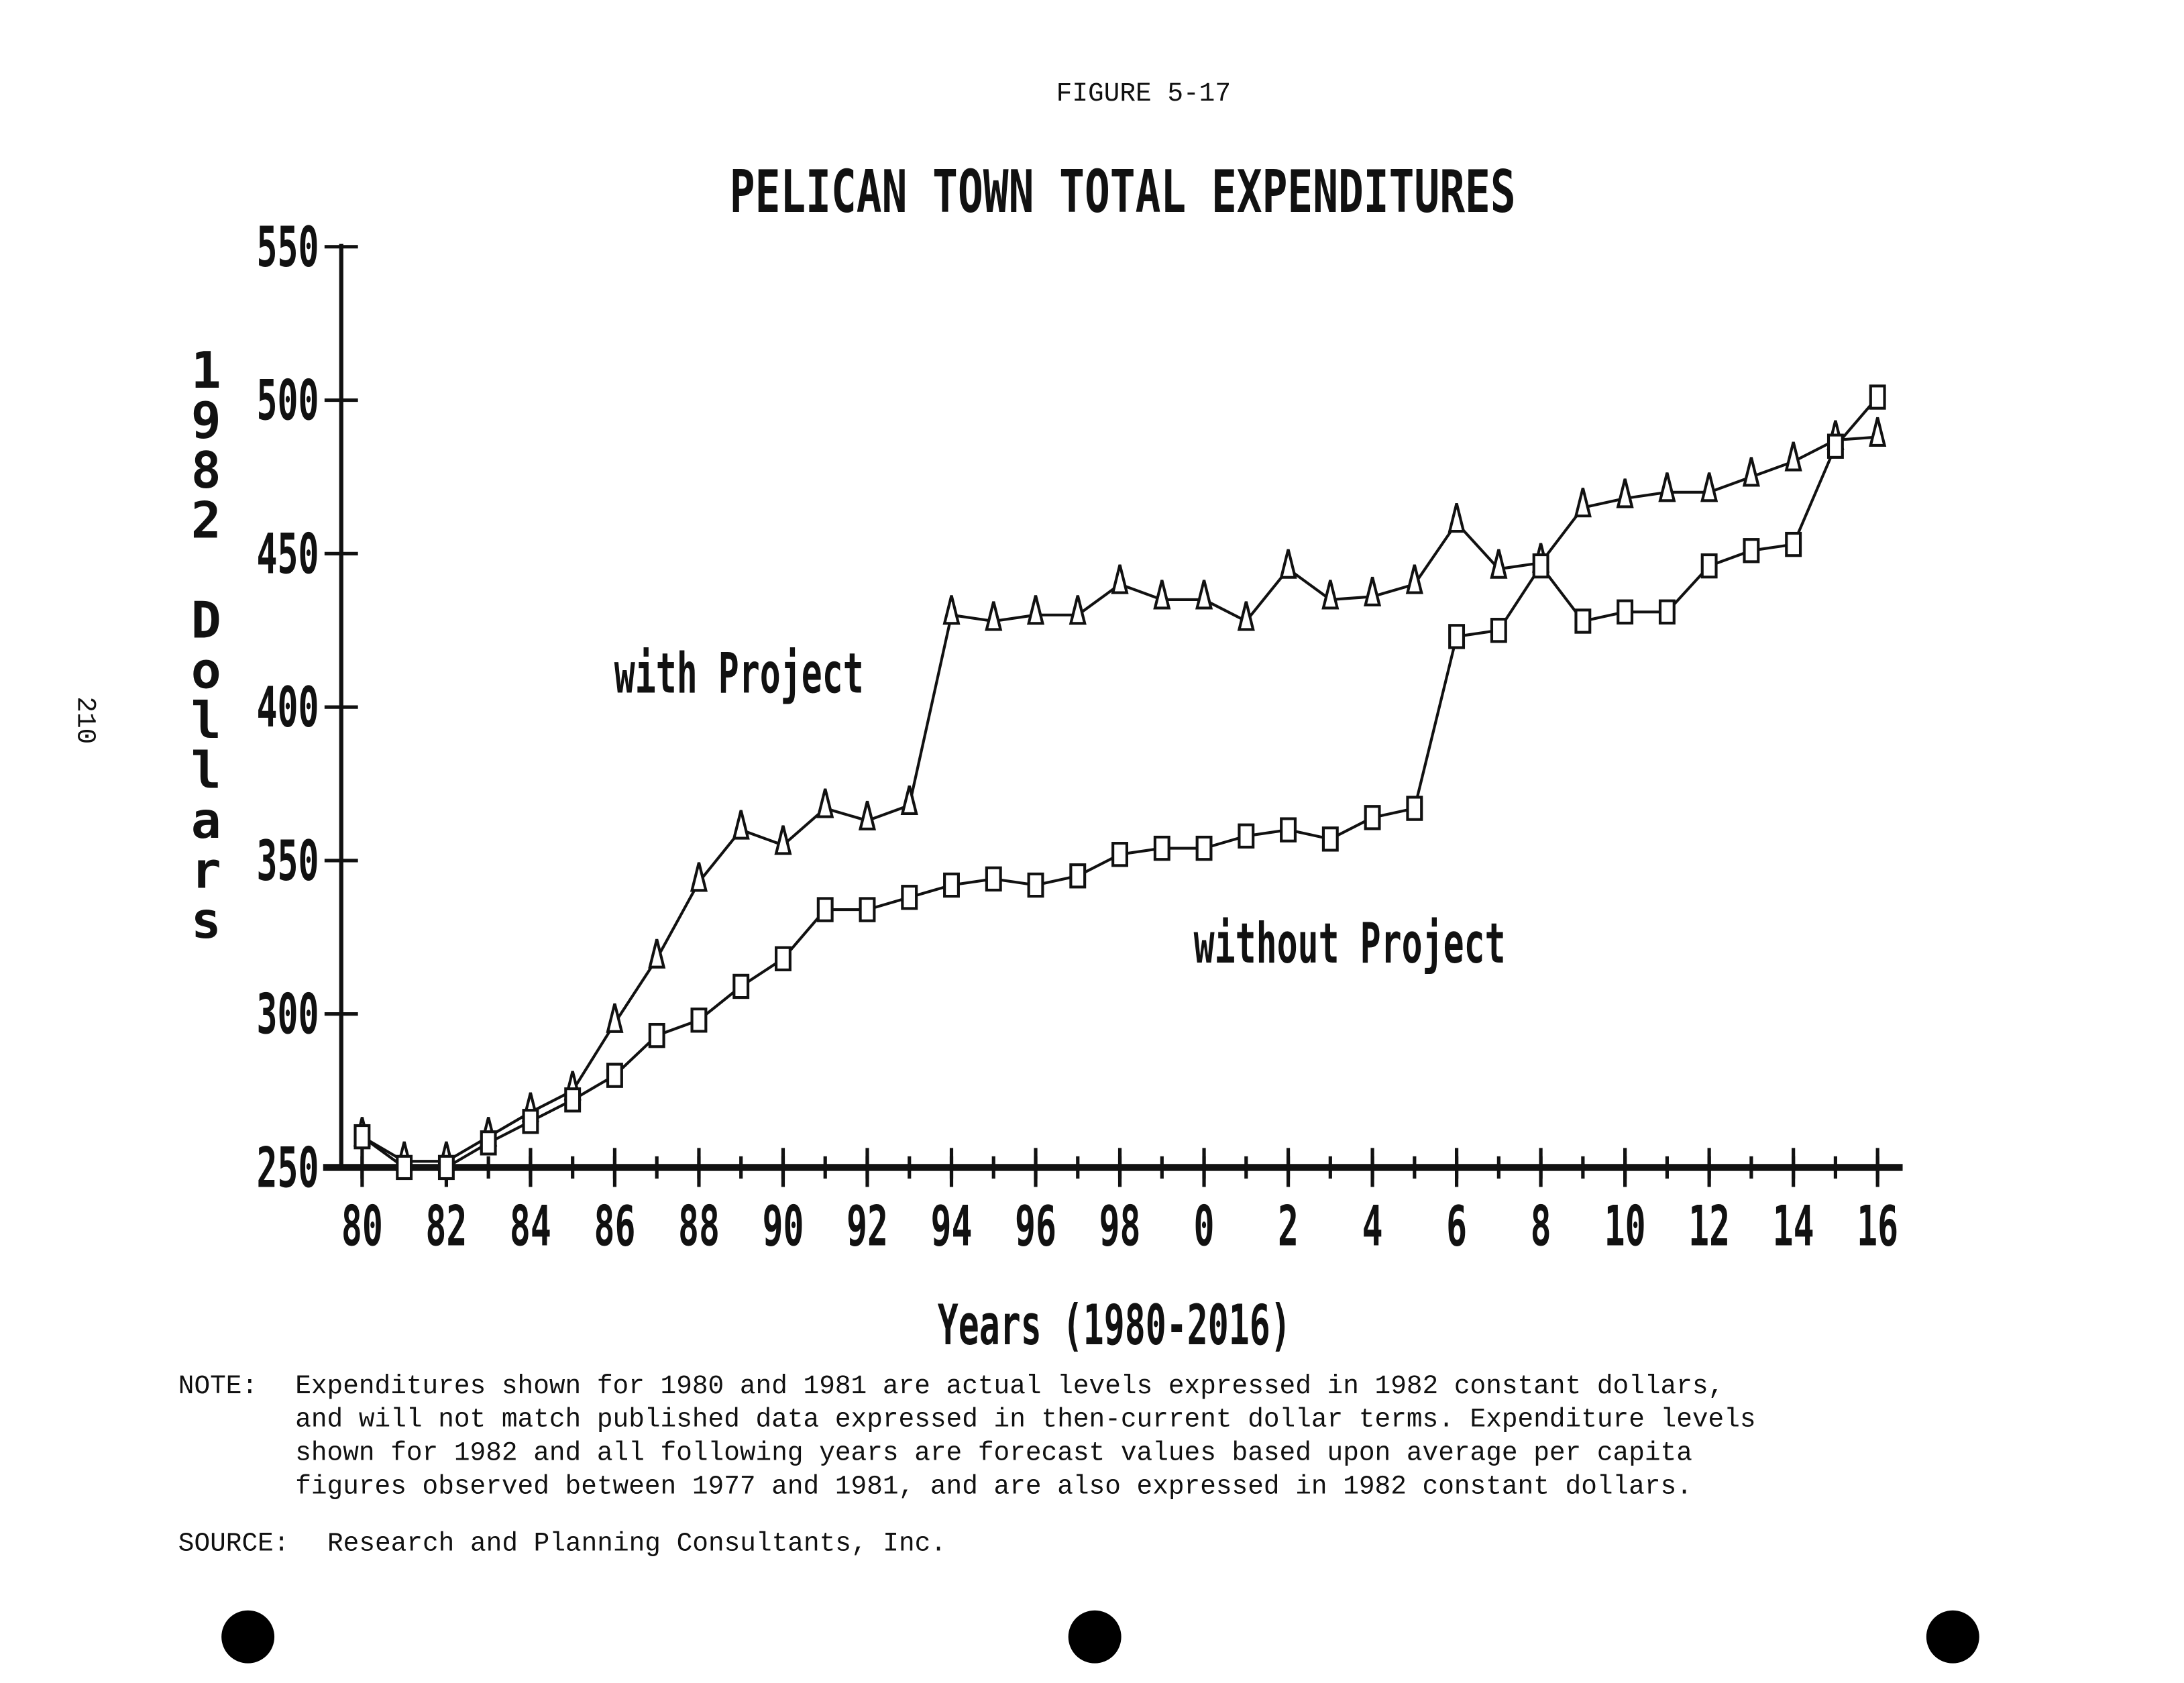  Describe the element at coordinates (1541, 1227) in the screenshot. I see `x-tick-label: 8` at that location.